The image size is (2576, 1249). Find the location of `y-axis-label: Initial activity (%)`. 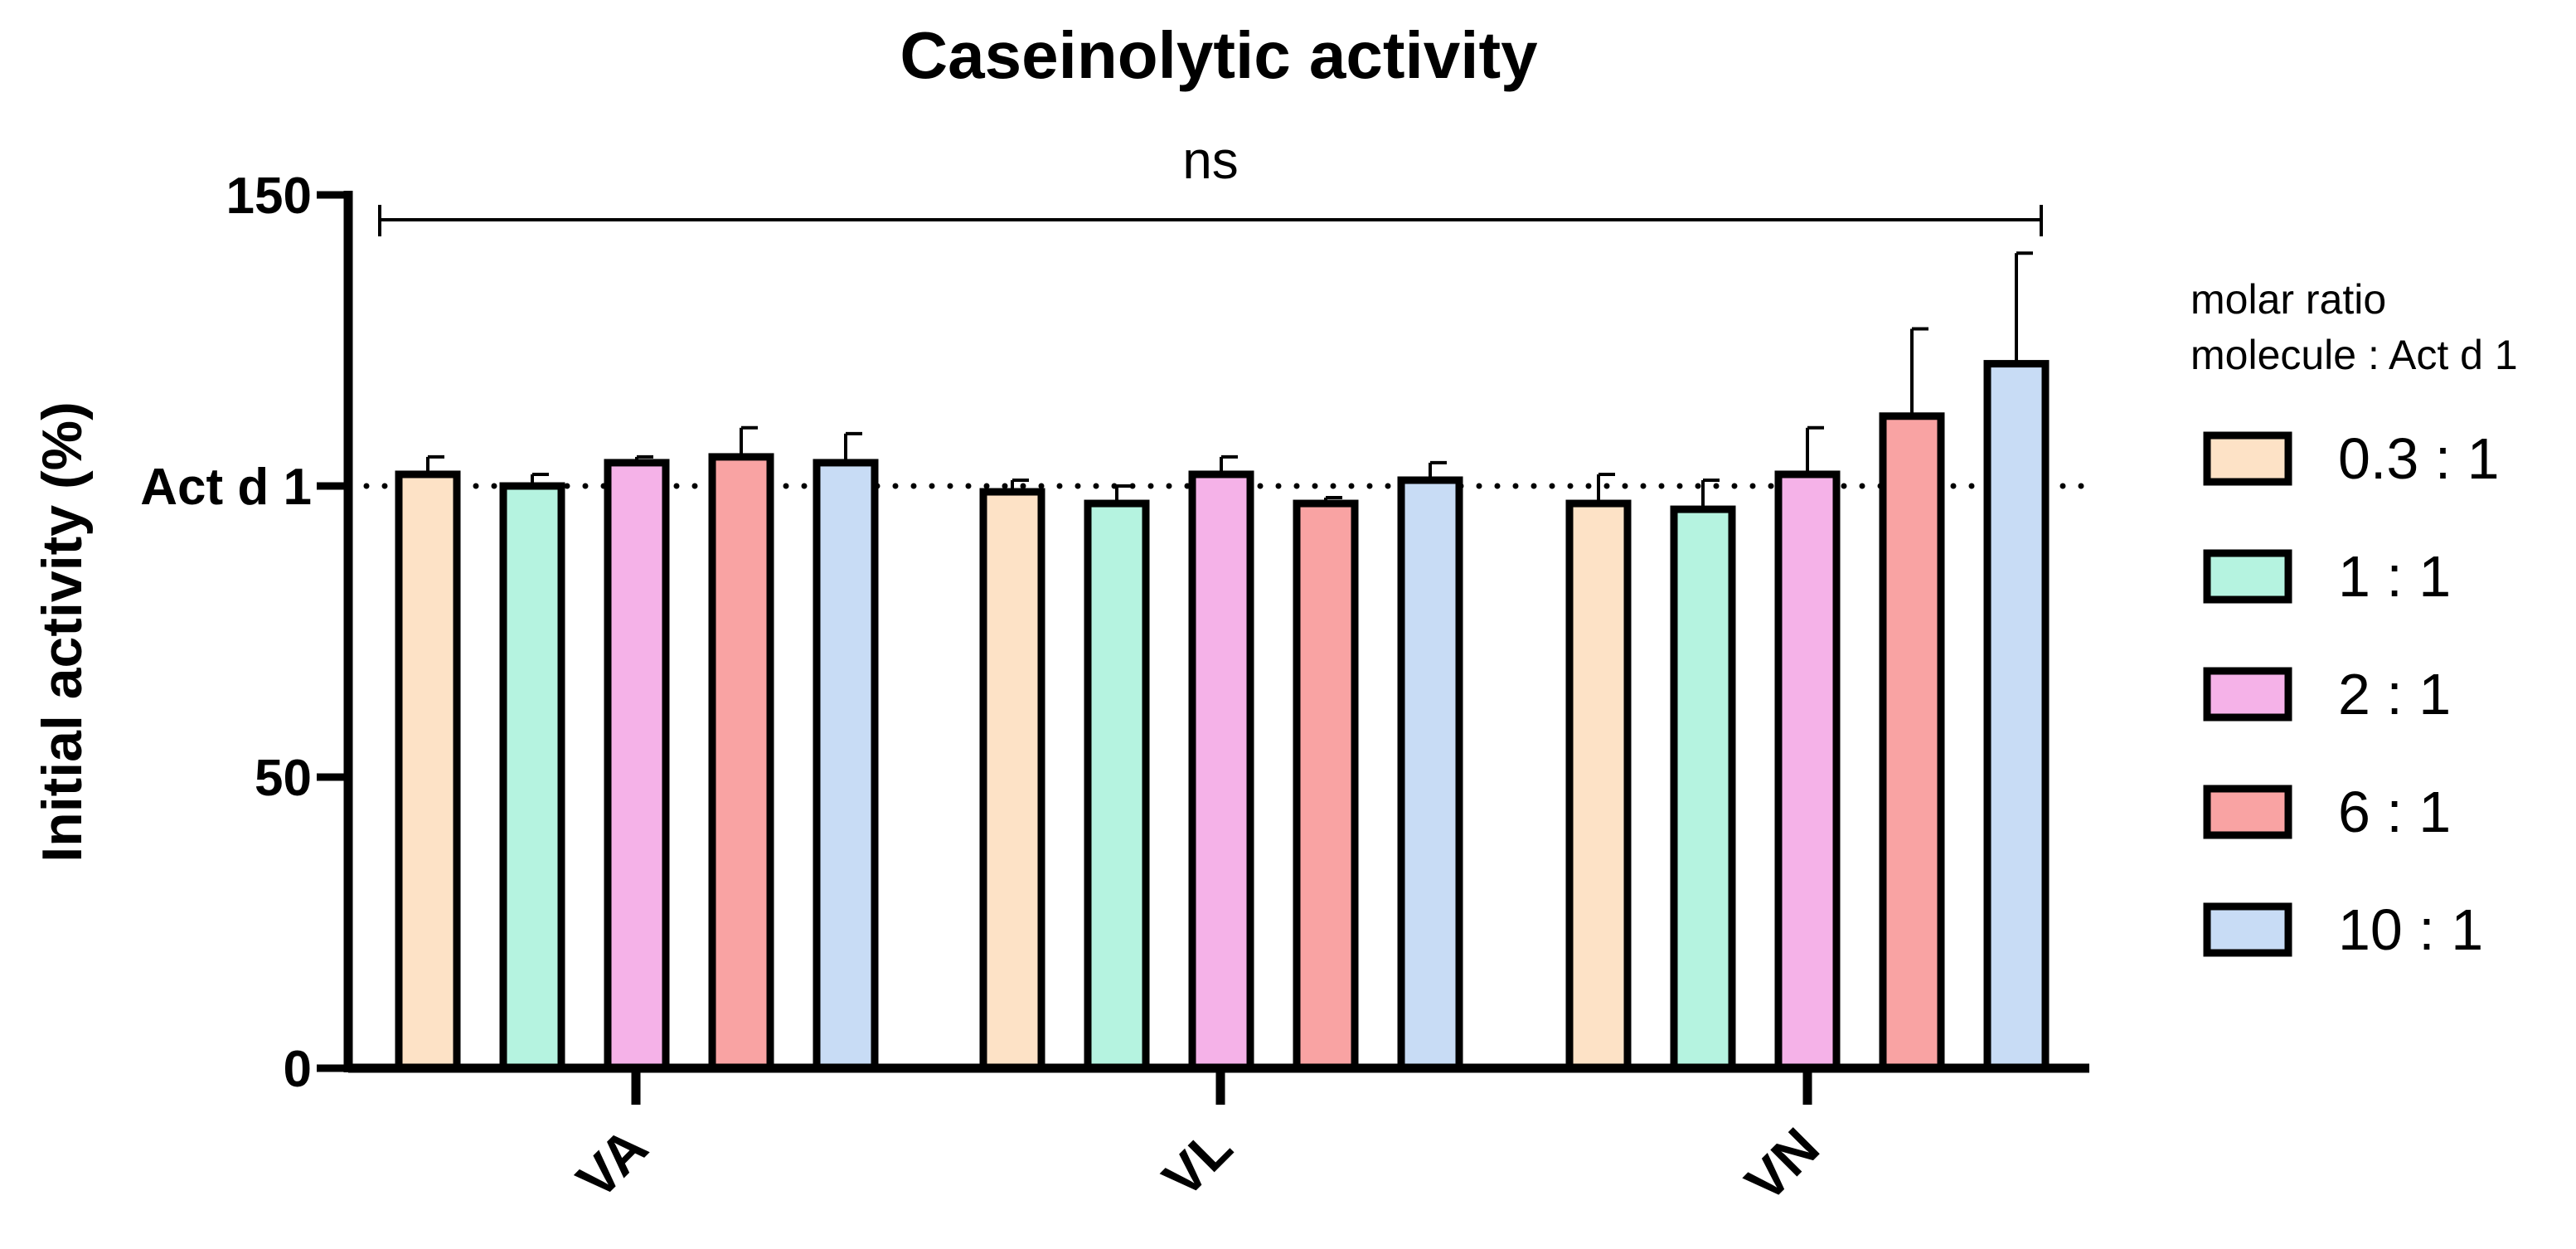

y-axis-label: Initial activity (%) is located at coordinates (62, 631).